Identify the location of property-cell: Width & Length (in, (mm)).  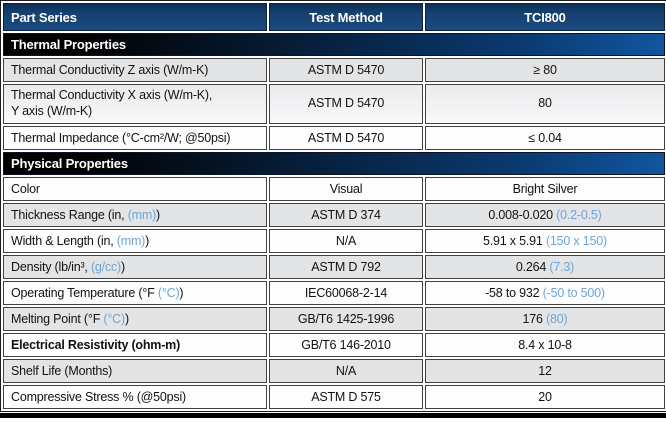
(135, 241).